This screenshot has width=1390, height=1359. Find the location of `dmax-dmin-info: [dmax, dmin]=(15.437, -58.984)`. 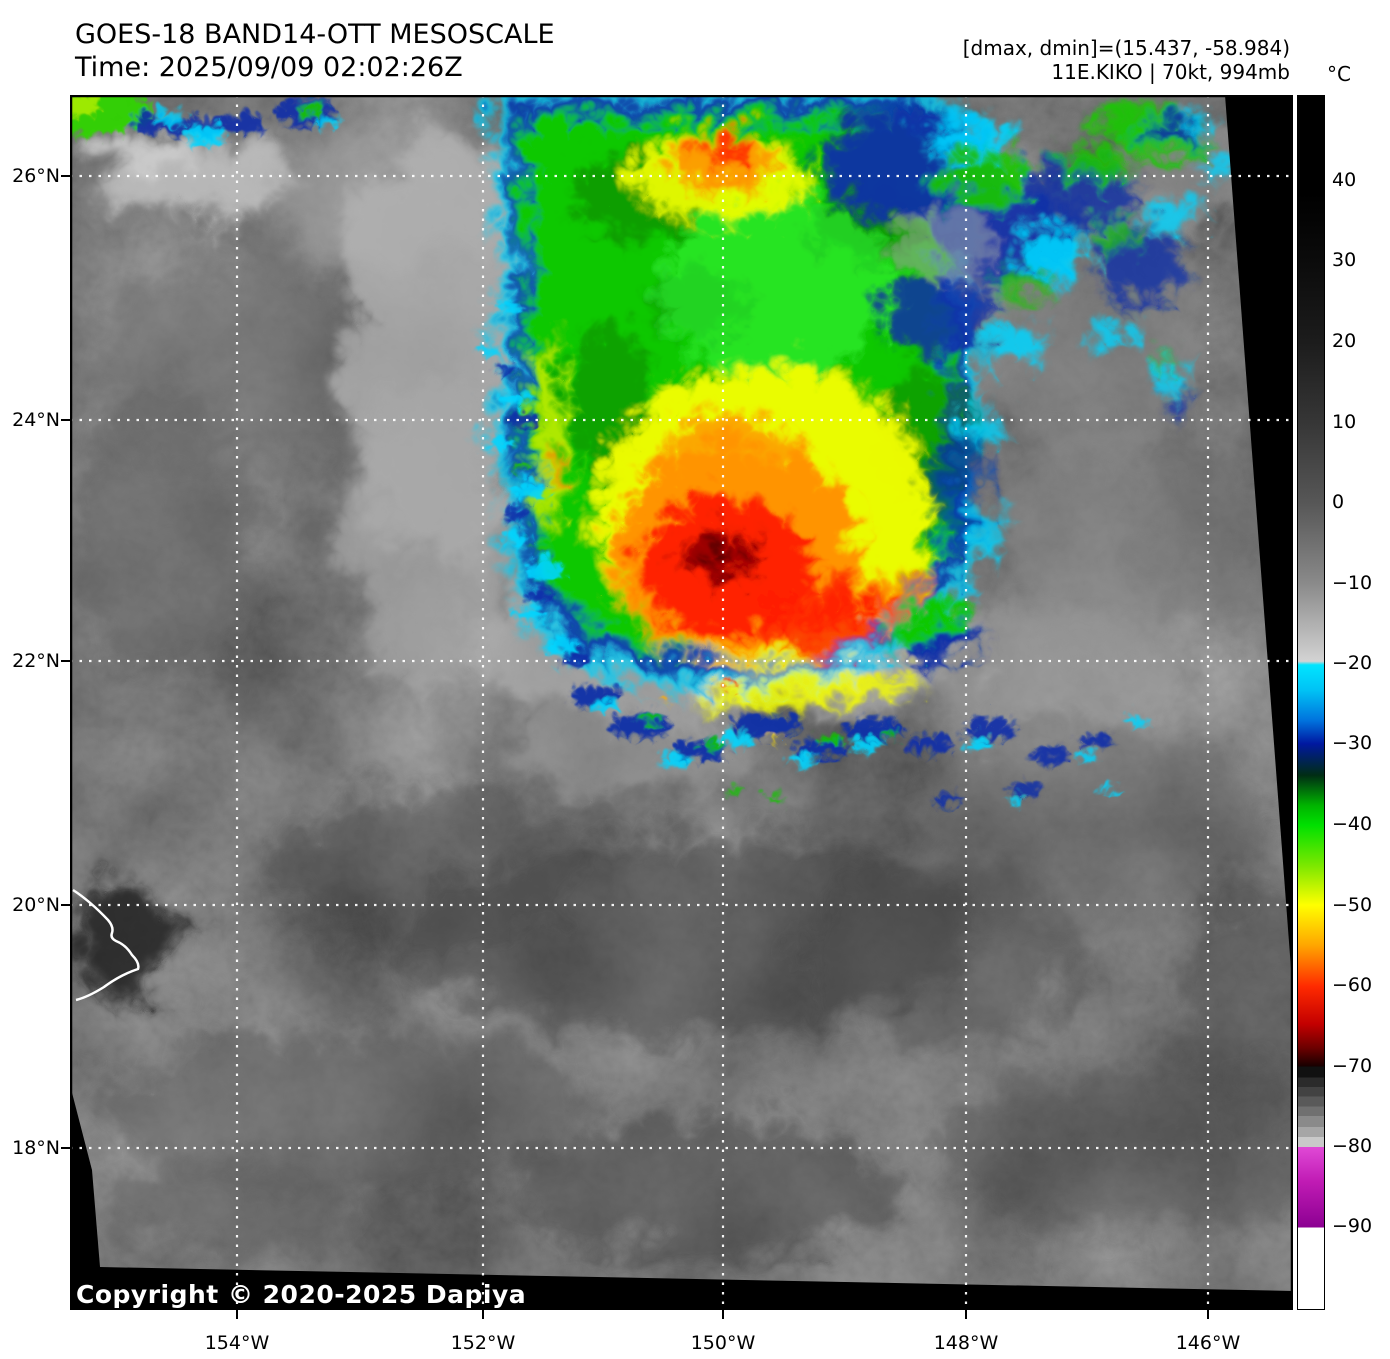

dmax-dmin-info: [dmax, dmin]=(15.437, -58.984) is located at coordinates (1126, 48).